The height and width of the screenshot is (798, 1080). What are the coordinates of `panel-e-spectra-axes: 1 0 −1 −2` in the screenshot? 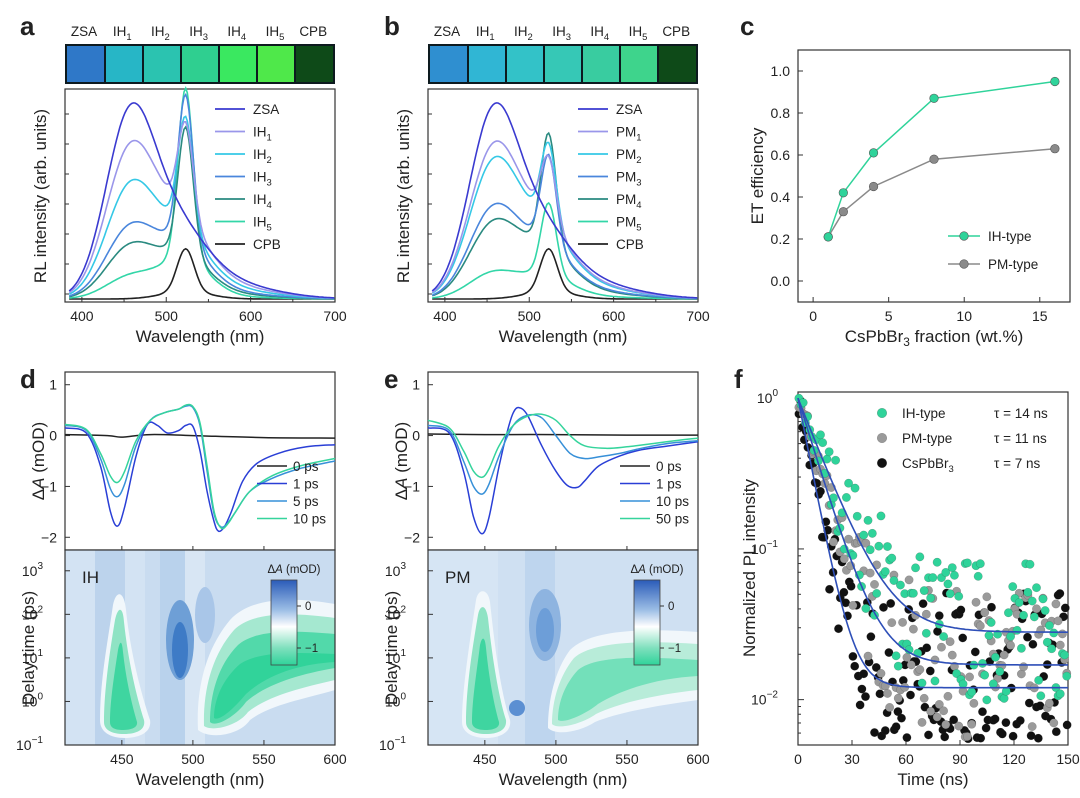 It's located at (551, 463).